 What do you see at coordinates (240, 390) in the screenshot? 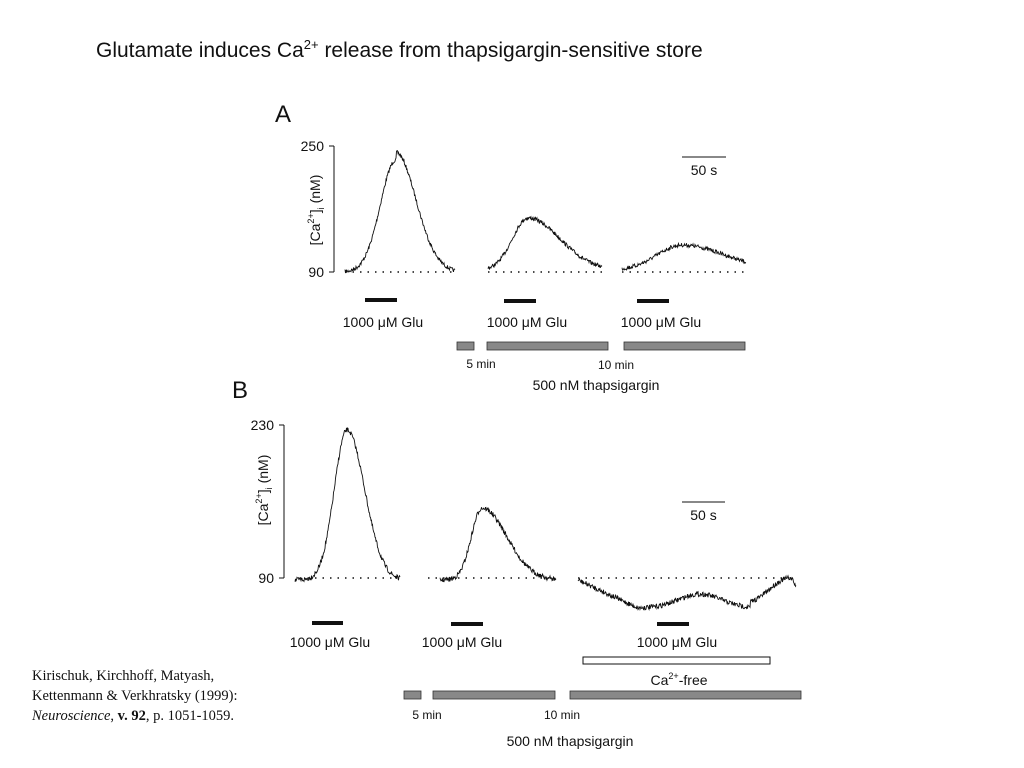
I see `panel-label: B` at bounding box center [240, 390].